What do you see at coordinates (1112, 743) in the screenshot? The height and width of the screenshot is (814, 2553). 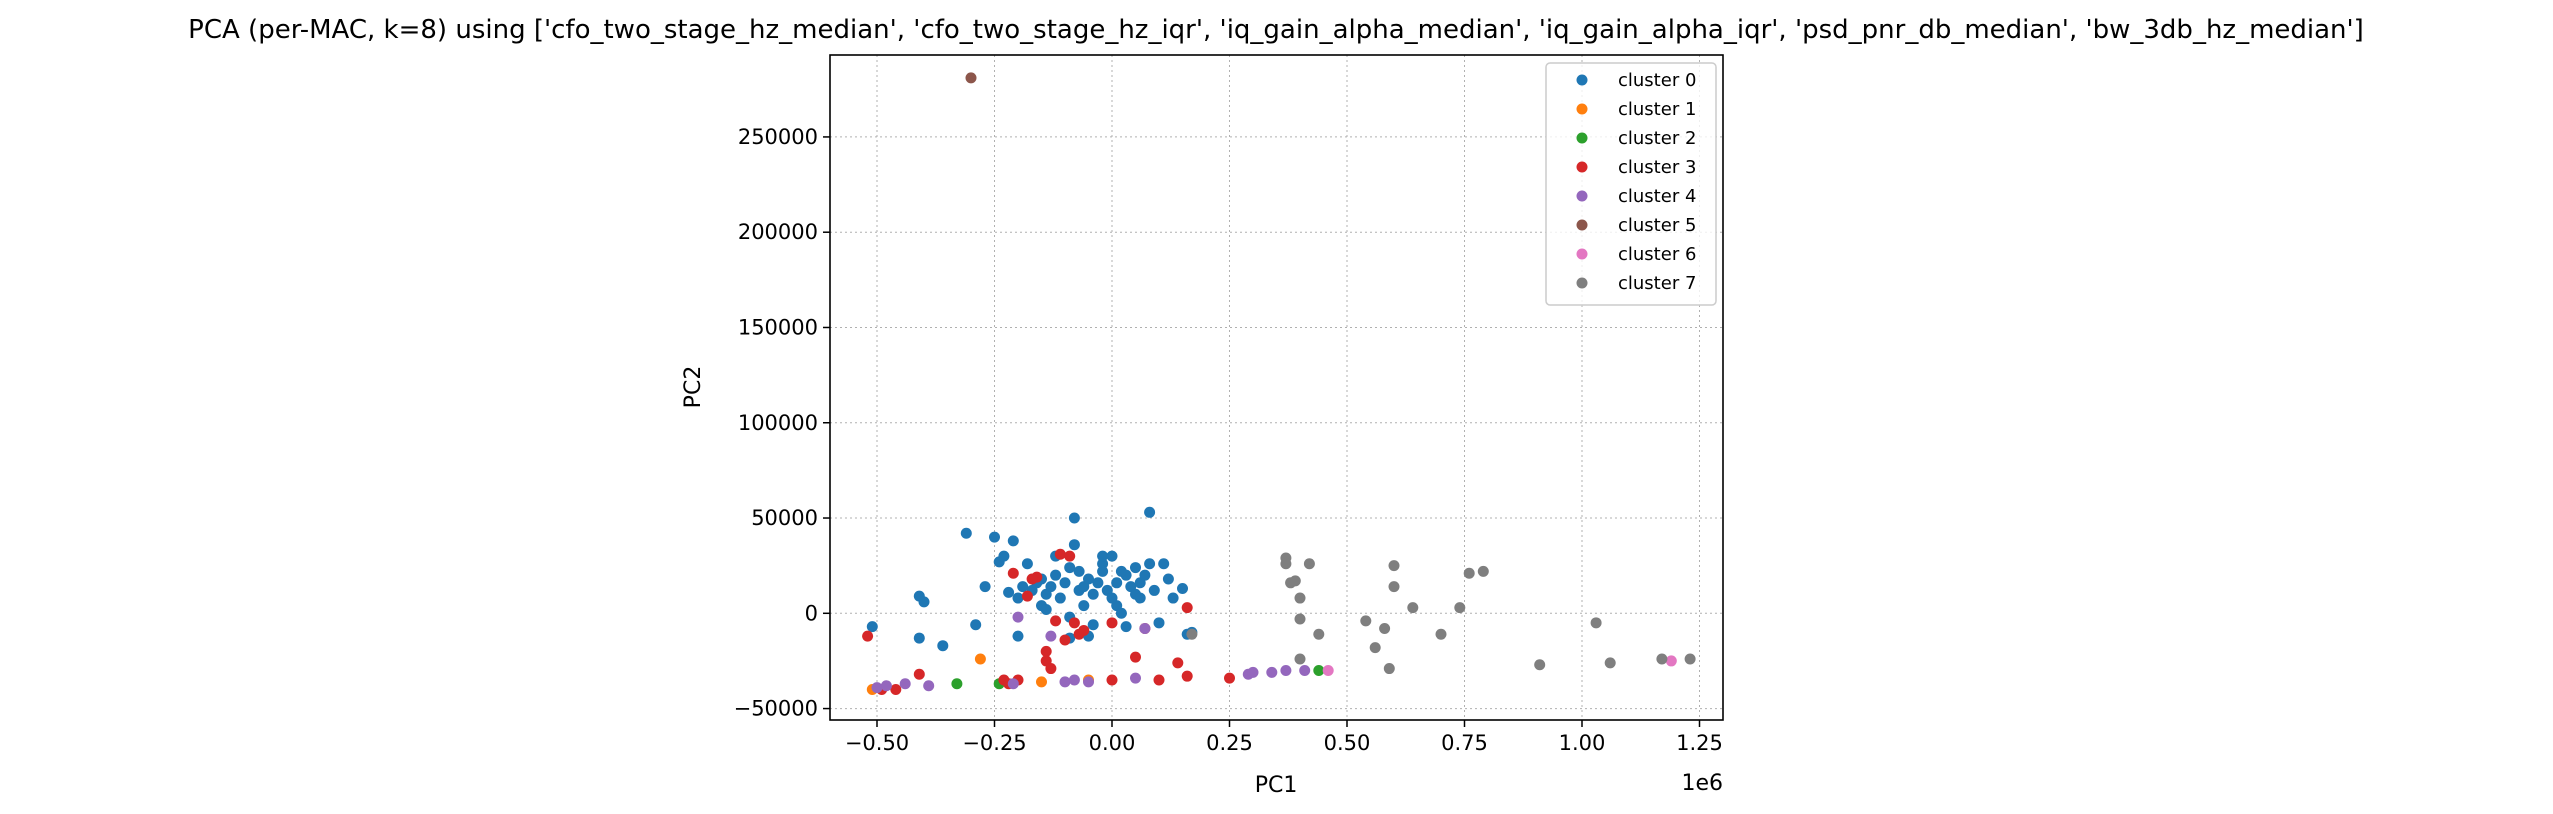 I see `x-tick-label: 0.00` at bounding box center [1112, 743].